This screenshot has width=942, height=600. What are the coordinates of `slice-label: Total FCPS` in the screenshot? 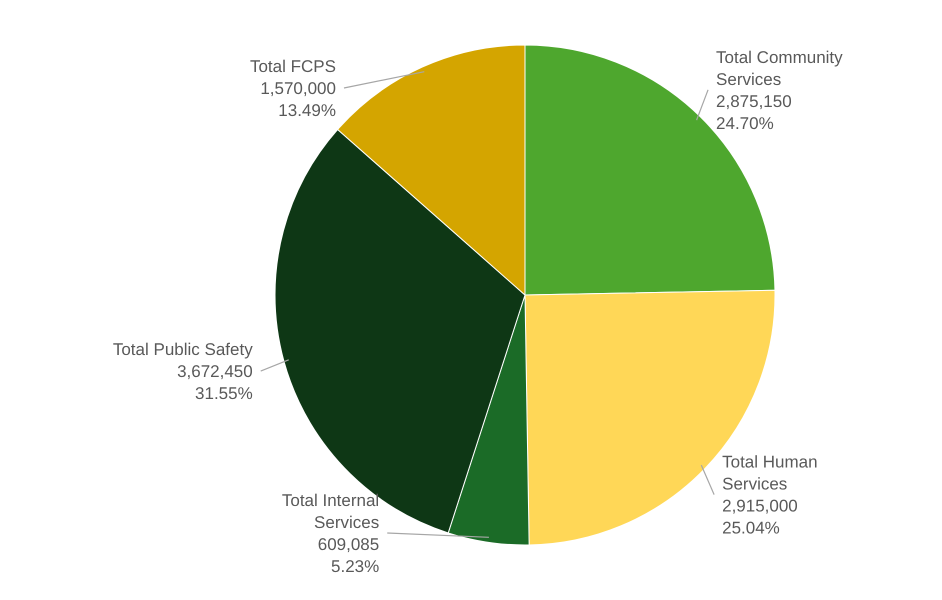 It's located at (293, 66).